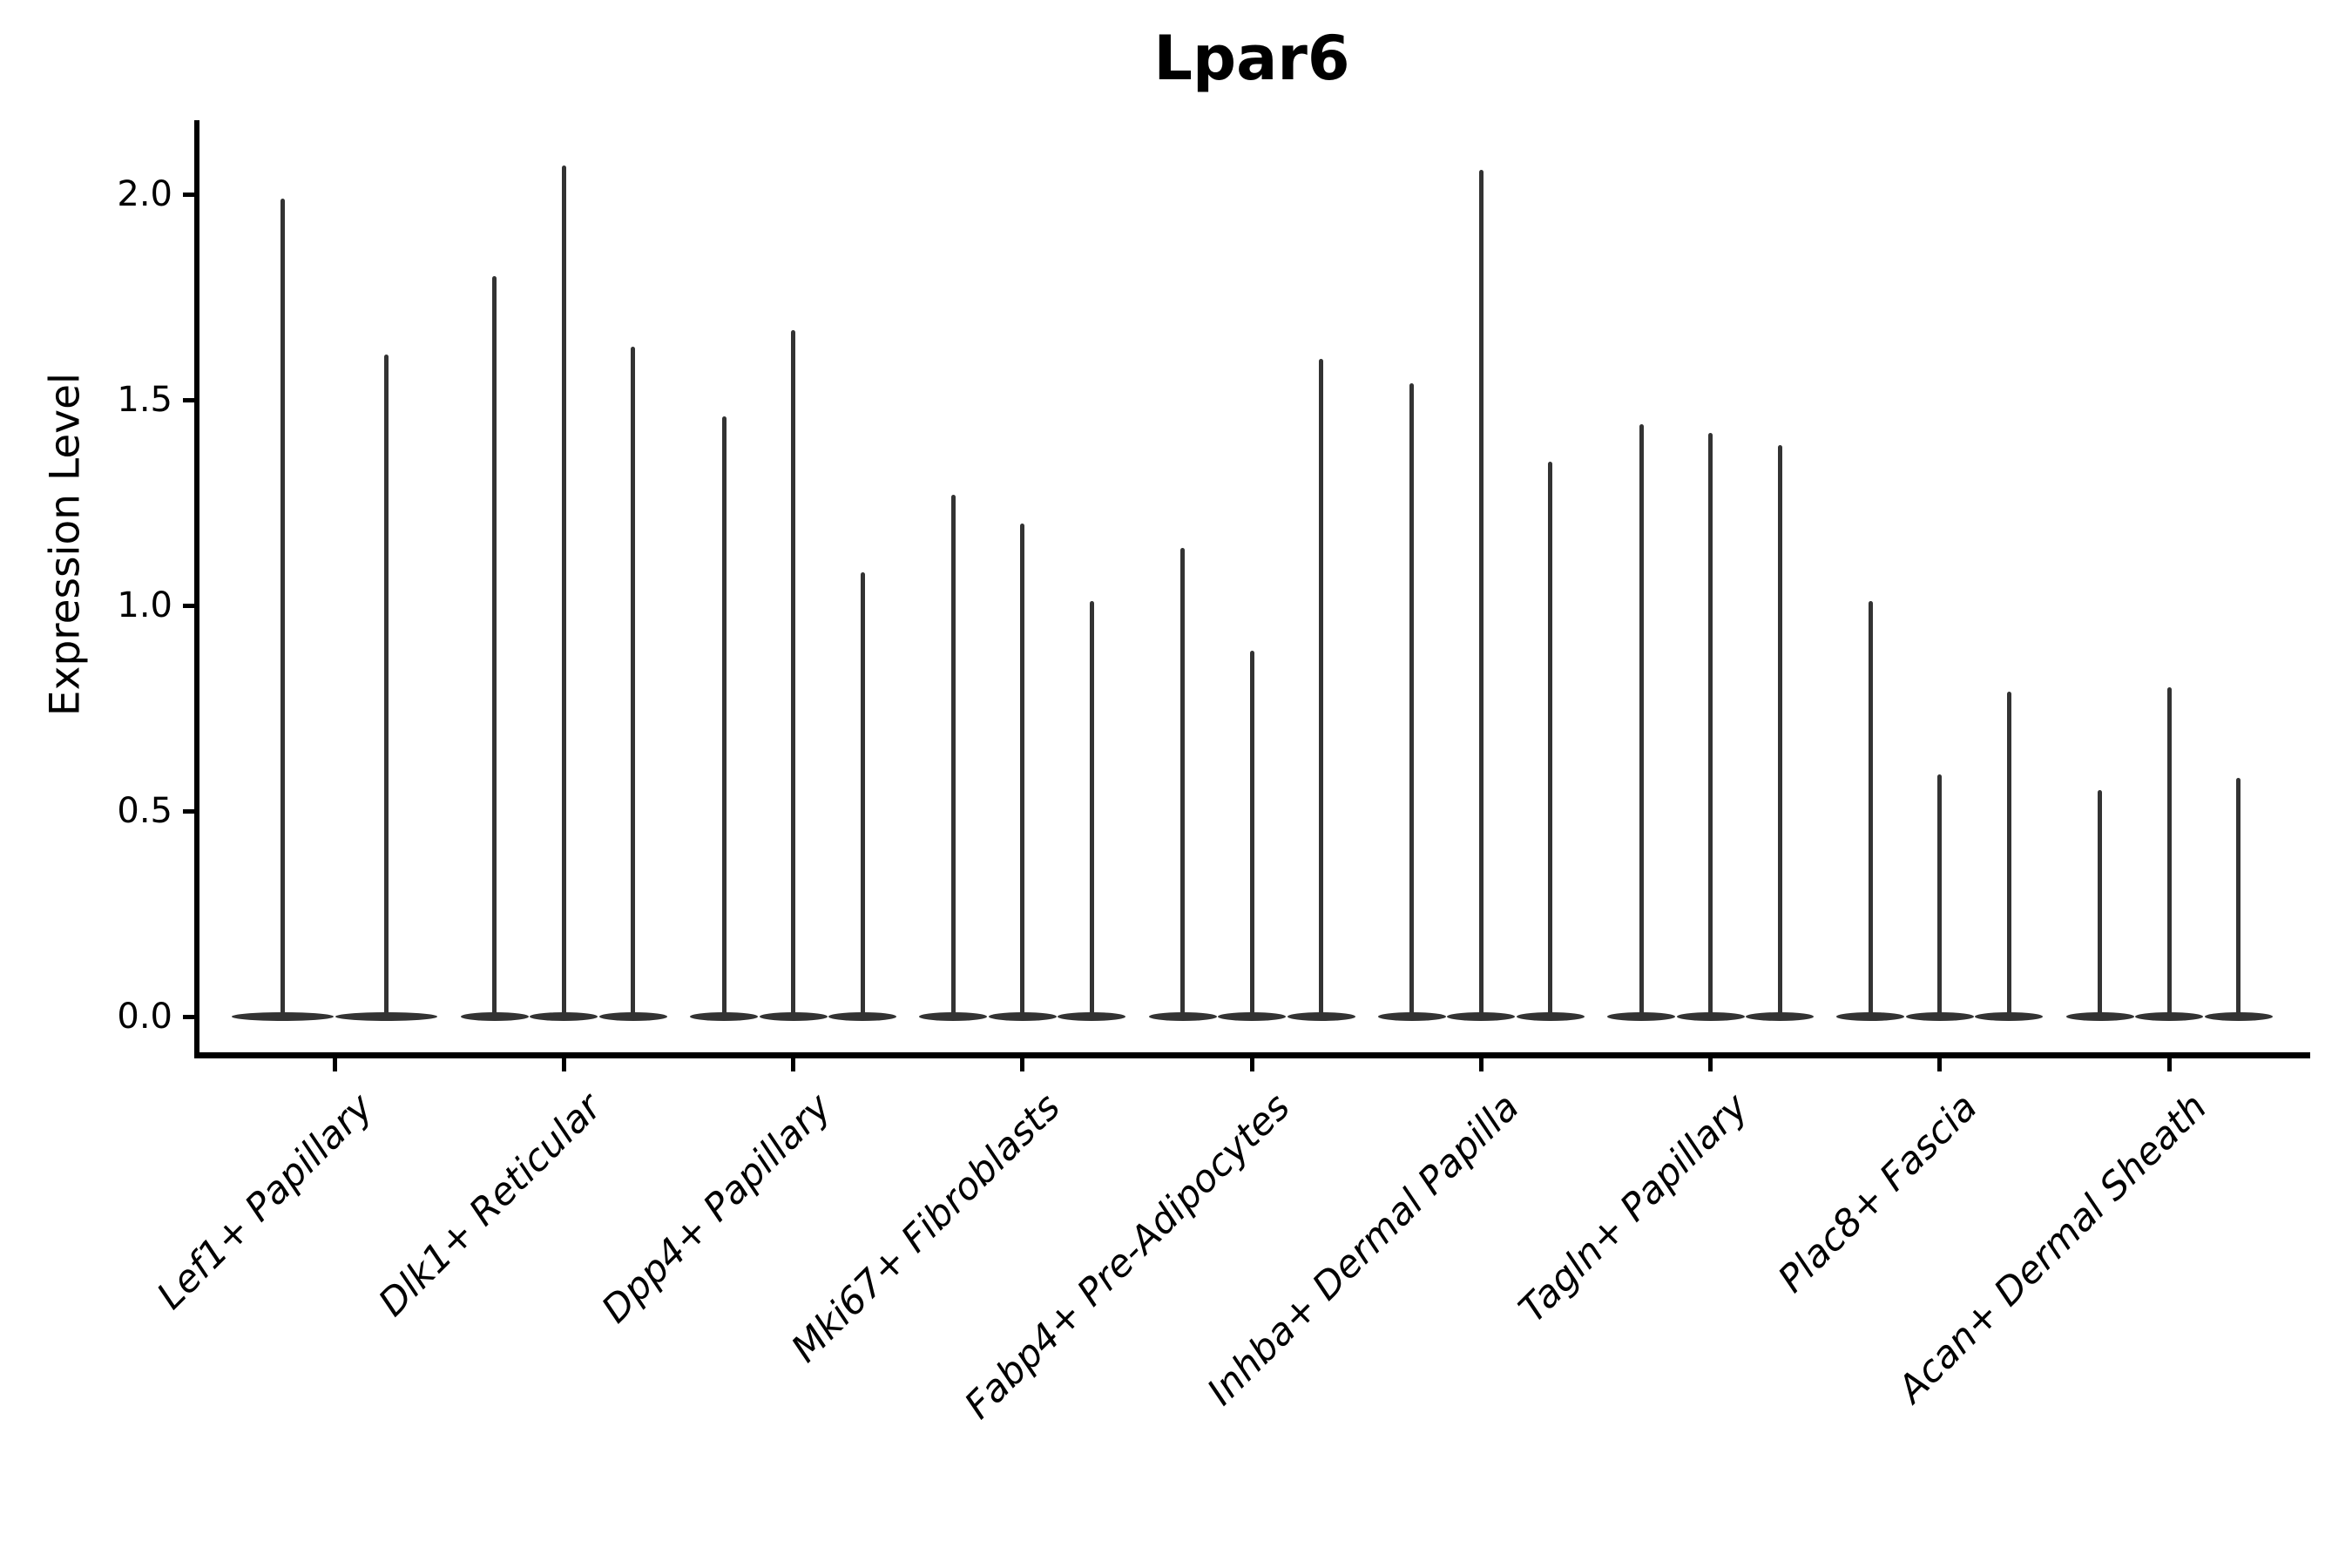 This screenshot has height=1568, width=2352. Describe the element at coordinates (196, 589) in the screenshot. I see `y-axis-spine` at that location.